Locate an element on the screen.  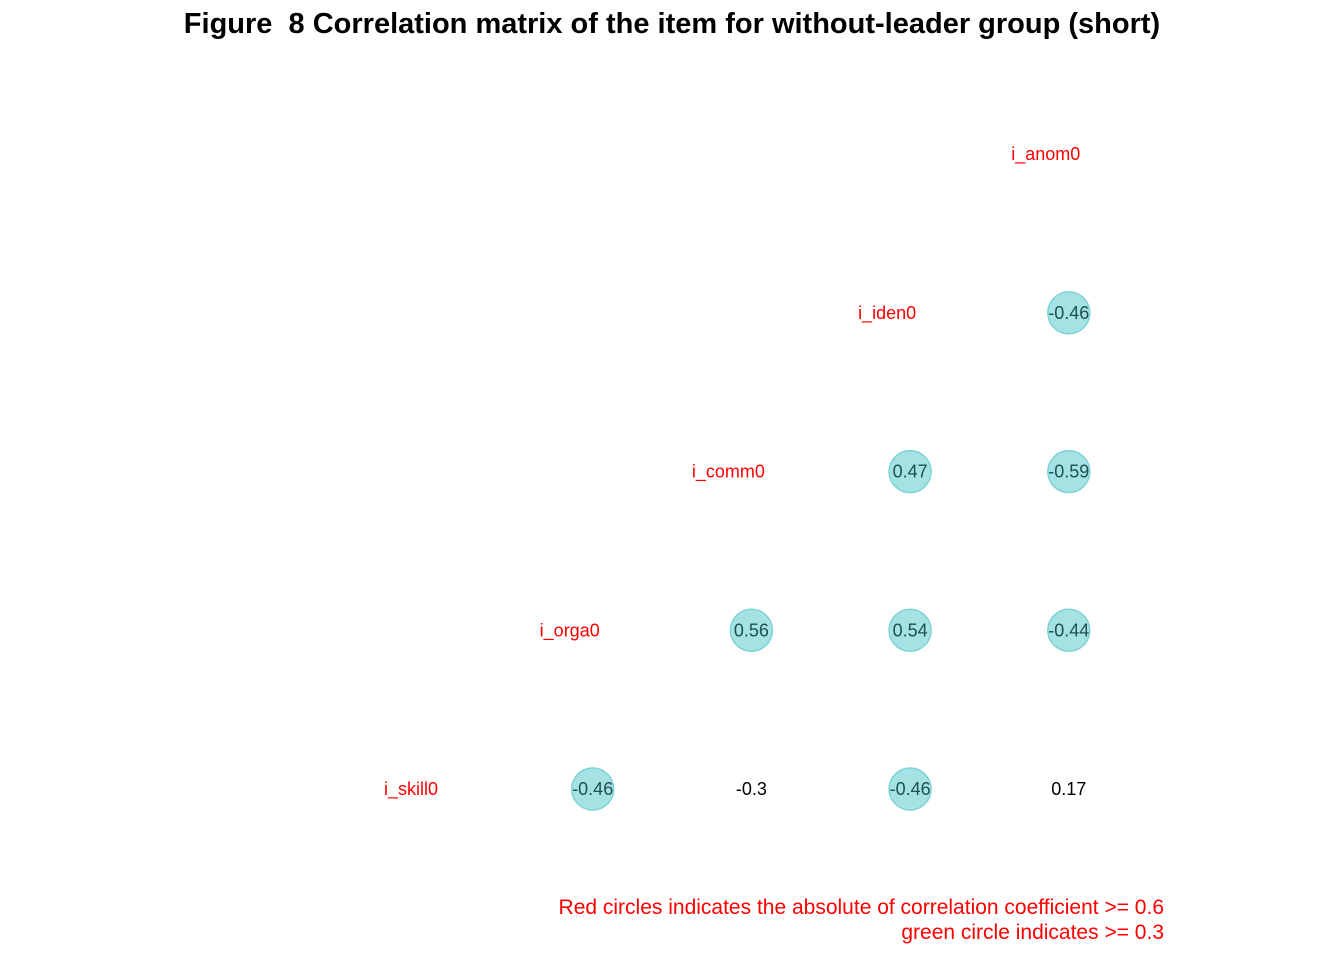
correlation-value-i_orga0-i_skill0: -0.46 is located at coordinates (592, 789).